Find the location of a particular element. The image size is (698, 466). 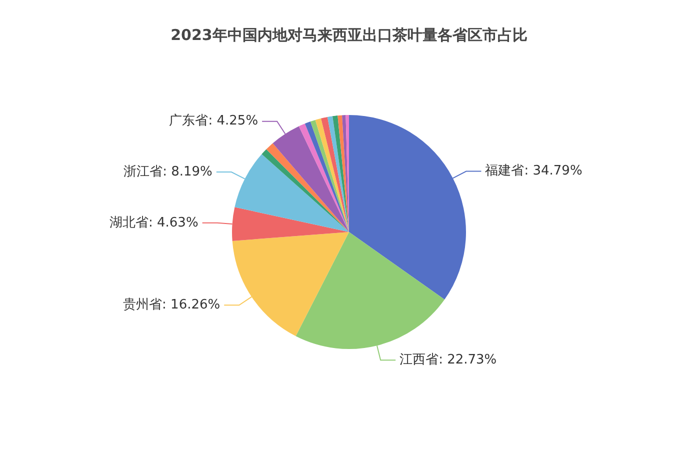

slice-label: 广东省: 4.25% is located at coordinates (213, 121).